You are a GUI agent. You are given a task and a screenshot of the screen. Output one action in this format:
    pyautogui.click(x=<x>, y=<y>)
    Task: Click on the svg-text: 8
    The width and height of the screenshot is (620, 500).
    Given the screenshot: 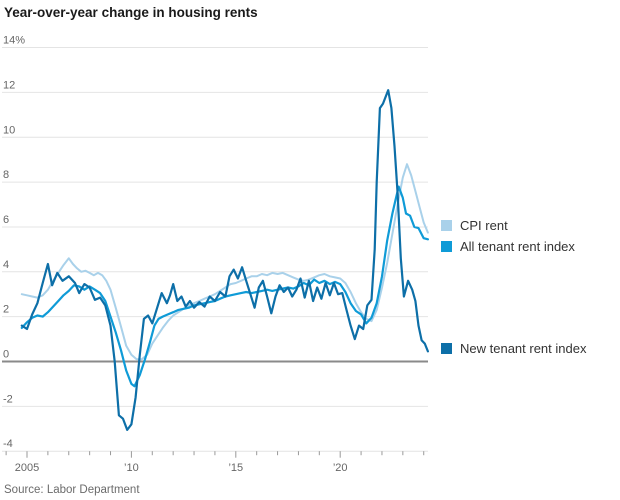 What is the action you would take?
    pyautogui.click(x=6, y=175)
    